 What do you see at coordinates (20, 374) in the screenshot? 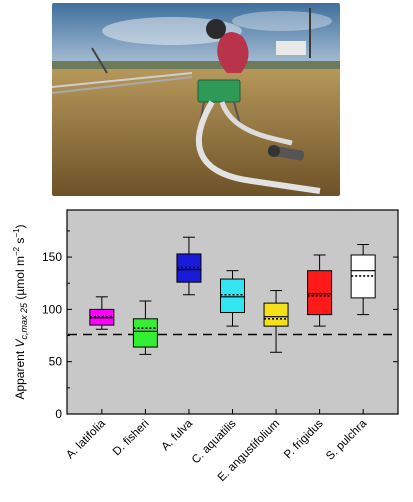
I see `ylabel-prefix: Apparent` at bounding box center [20, 374].